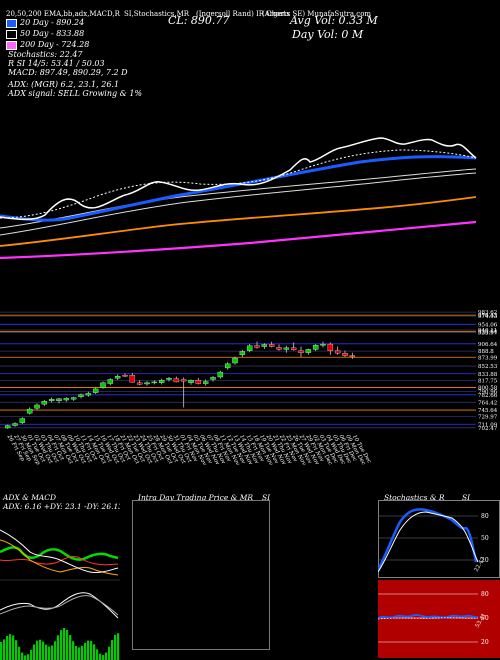  I want to click on price-level-label: 933.97, so click(488, 334).